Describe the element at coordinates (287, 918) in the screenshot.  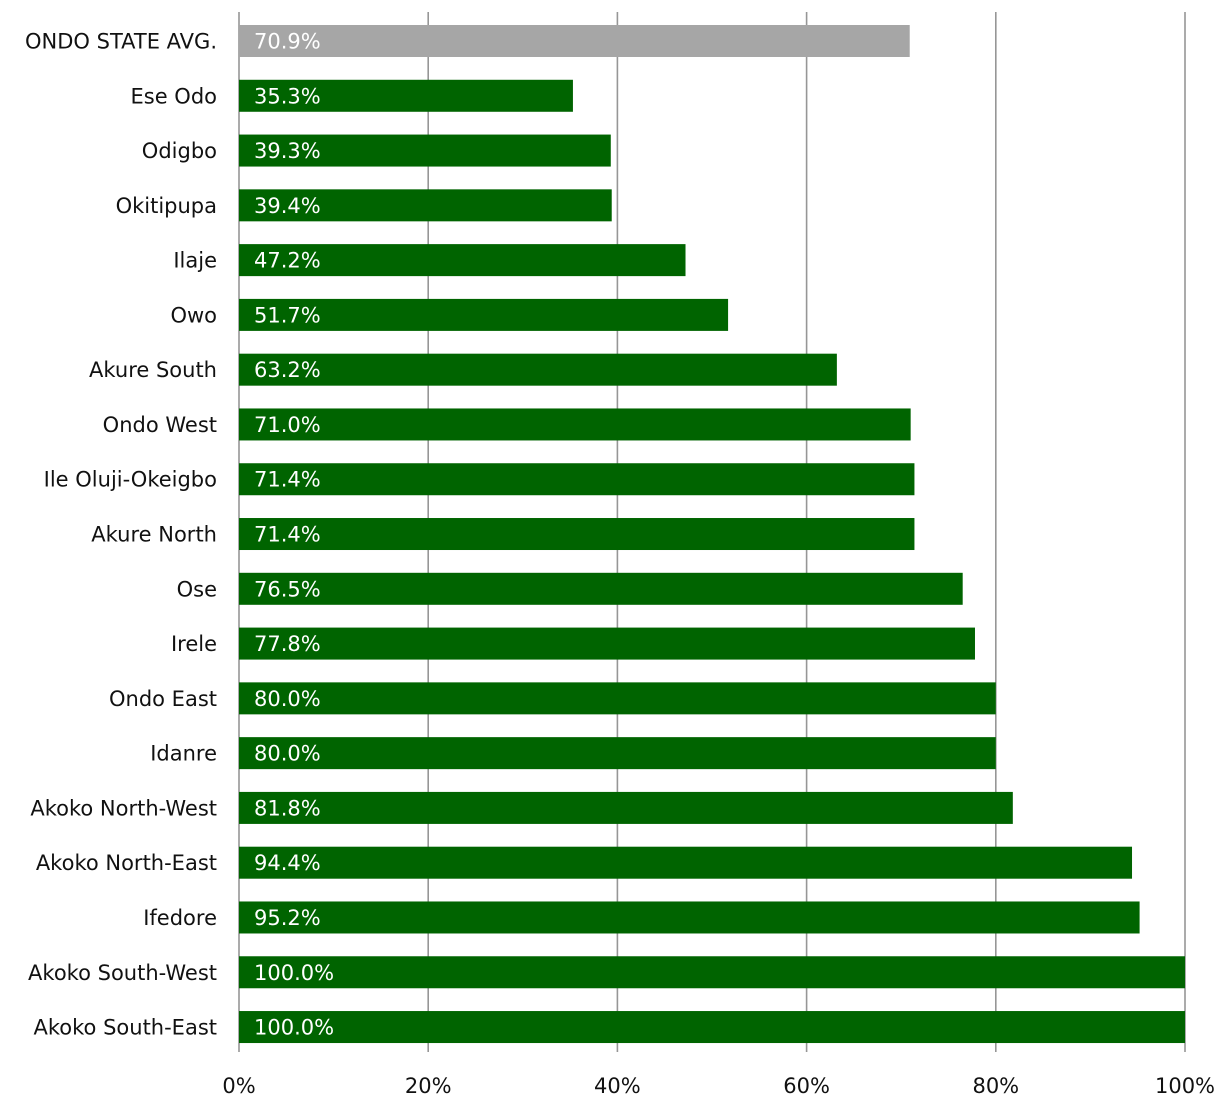
I see `data-label: 95.2%` at that location.